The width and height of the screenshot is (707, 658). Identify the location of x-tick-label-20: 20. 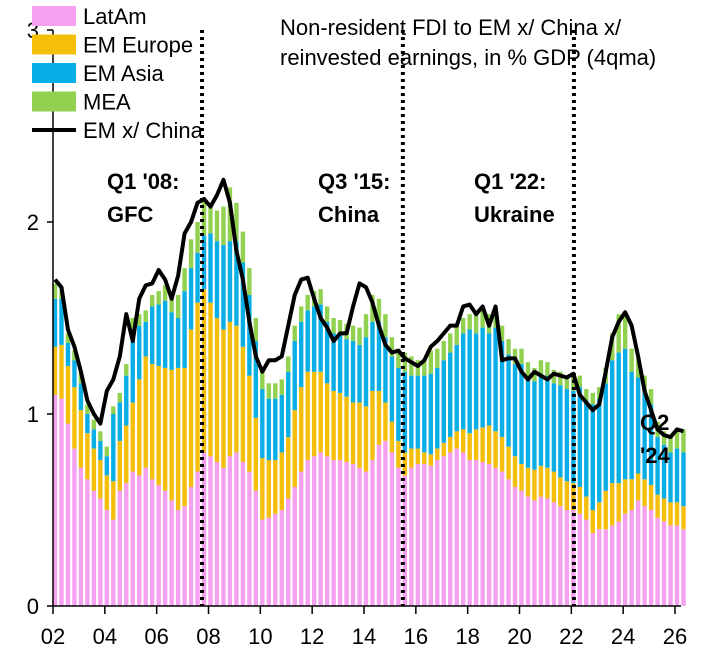
(519, 636).